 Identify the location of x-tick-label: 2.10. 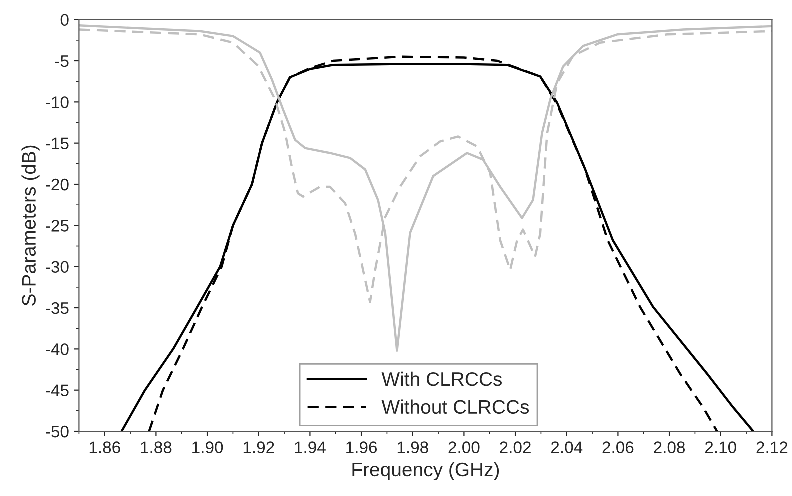
(720, 448).